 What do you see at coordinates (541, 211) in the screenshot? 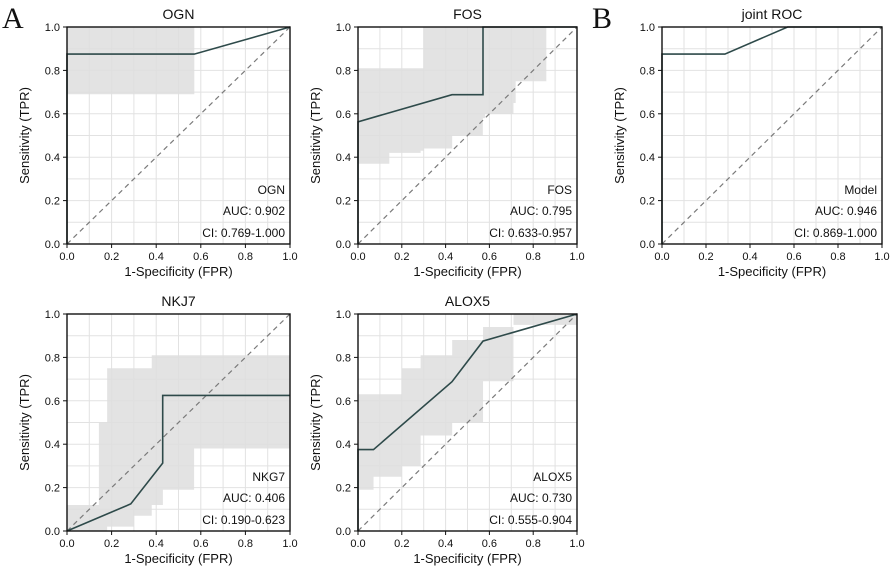
I see `annotation-auc: AUC: 0.795` at bounding box center [541, 211].